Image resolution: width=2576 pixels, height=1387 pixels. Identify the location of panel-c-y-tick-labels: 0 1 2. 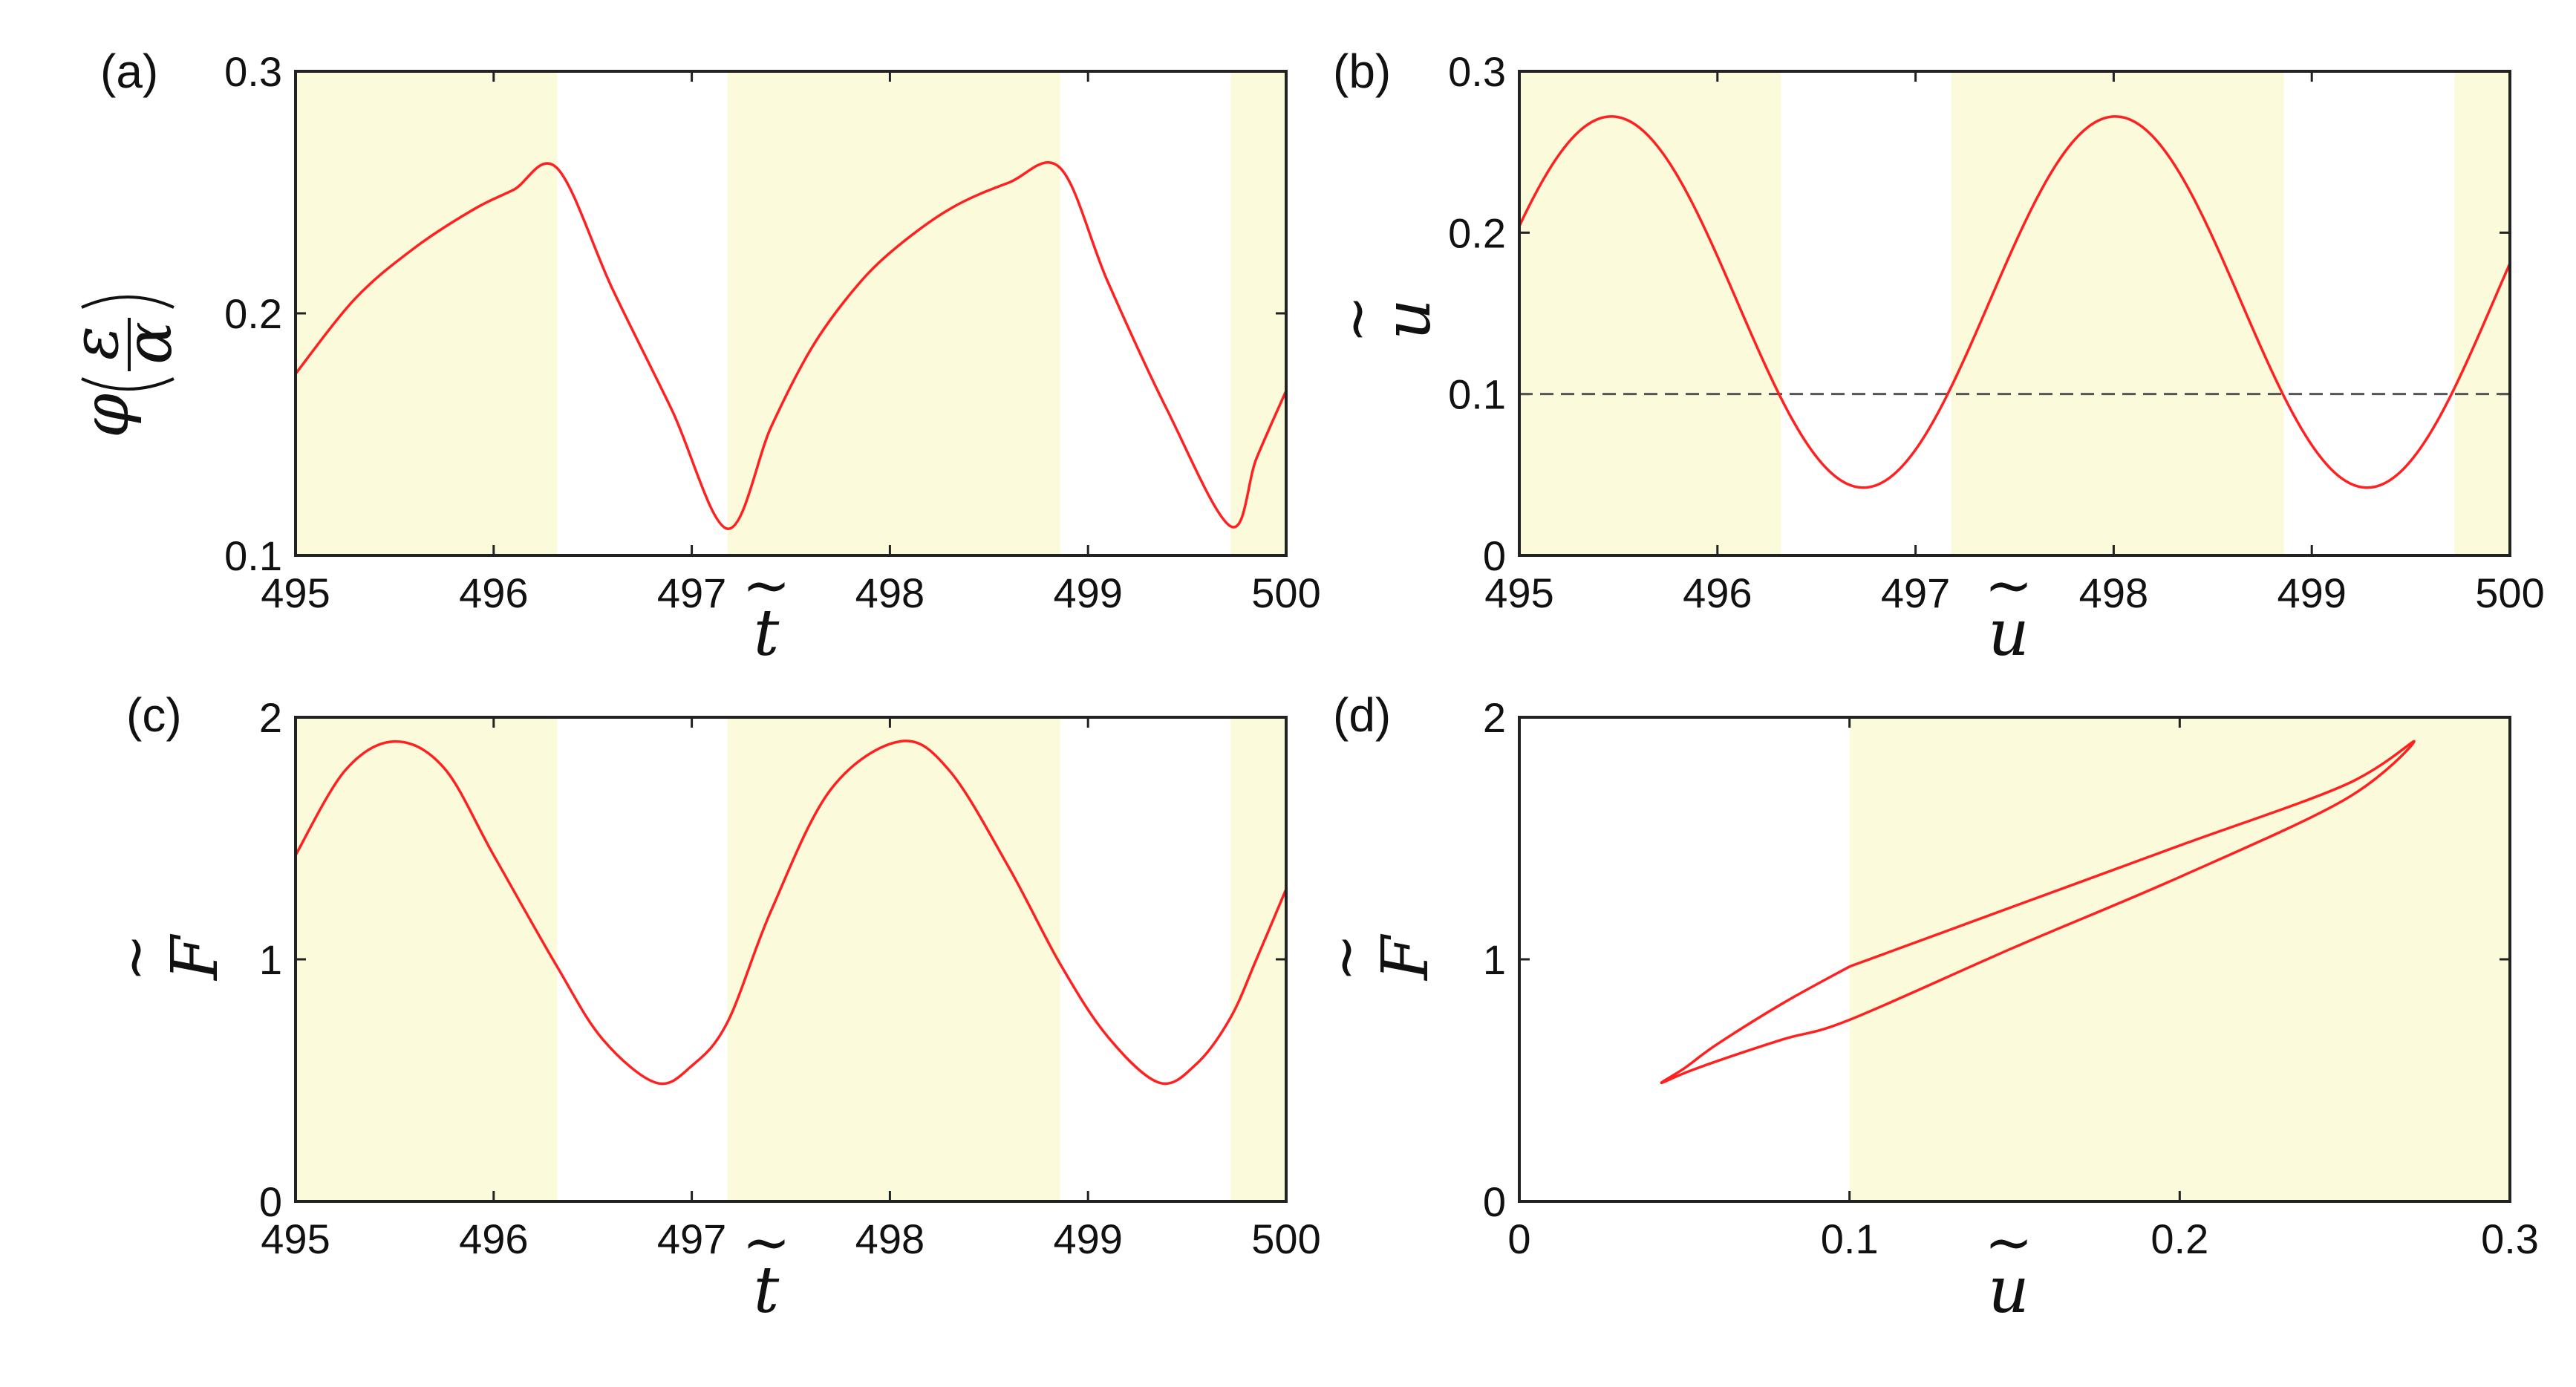
(270, 959).